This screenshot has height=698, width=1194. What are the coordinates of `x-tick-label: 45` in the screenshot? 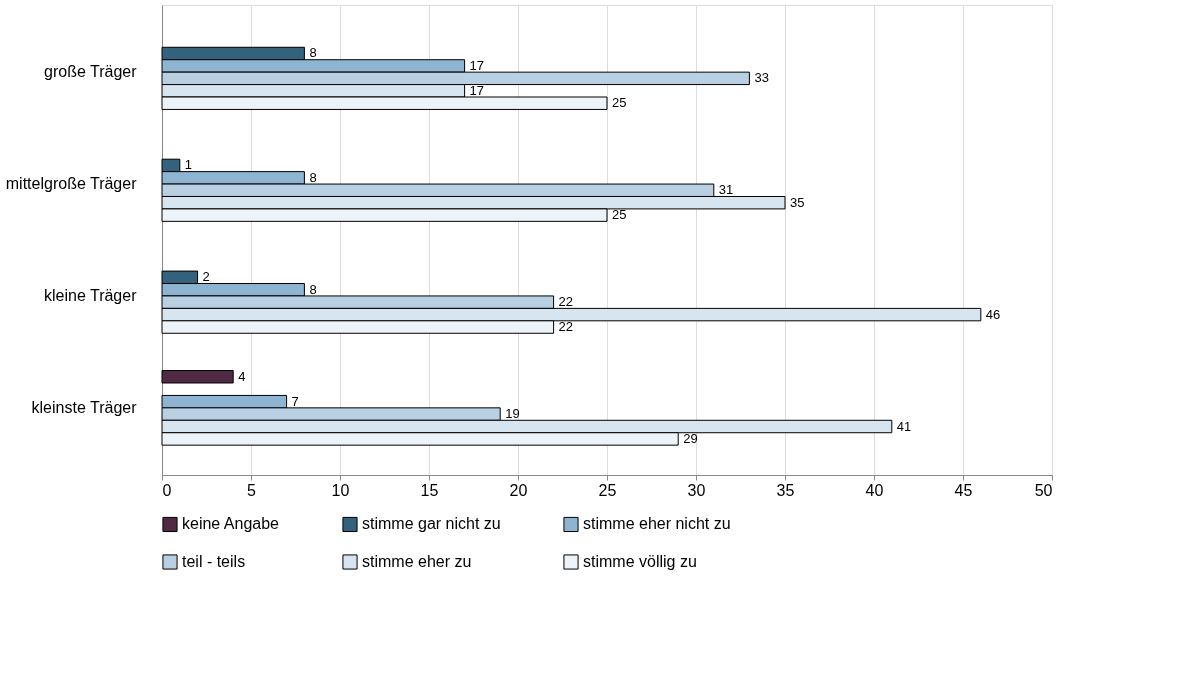 It's located at (963, 490).